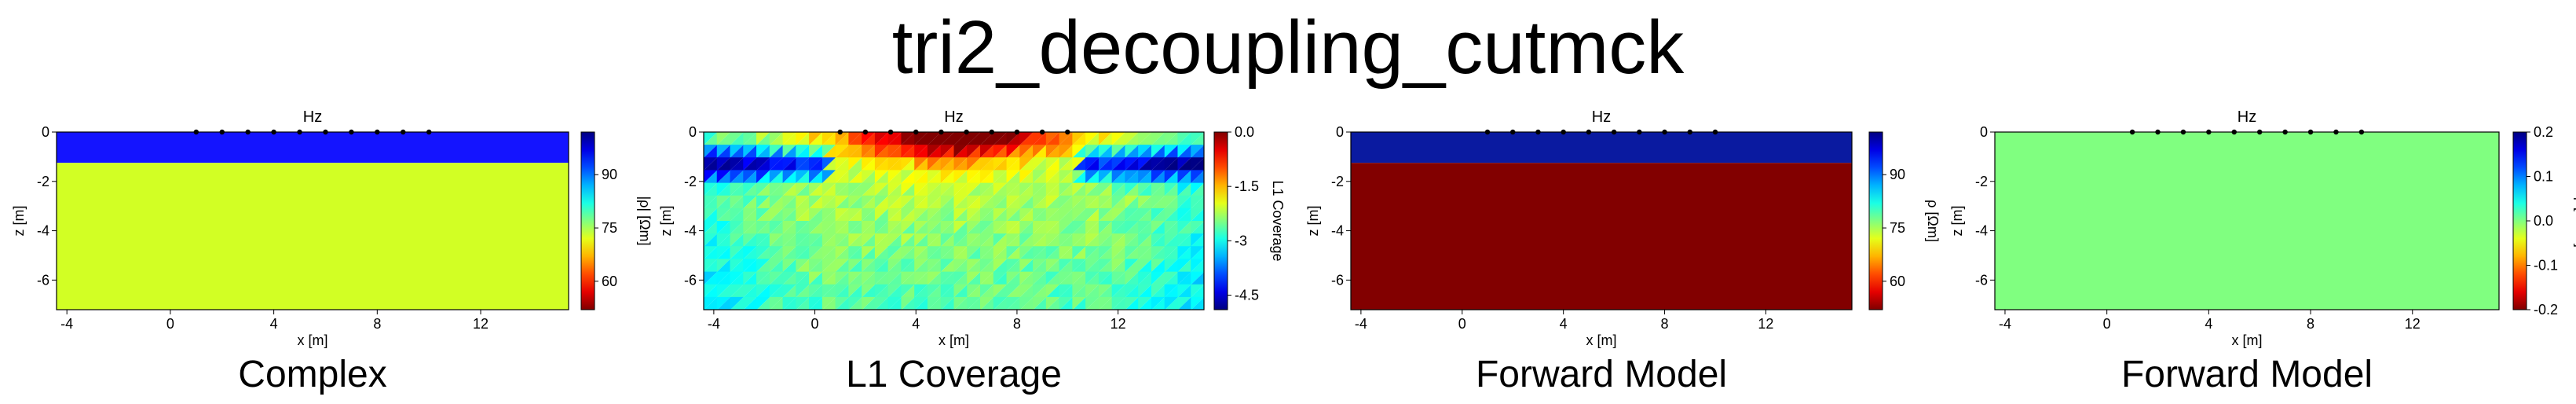 The width and height of the screenshot is (2576, 404). I want to click on x-tick-label: 8, so click(377, 324).